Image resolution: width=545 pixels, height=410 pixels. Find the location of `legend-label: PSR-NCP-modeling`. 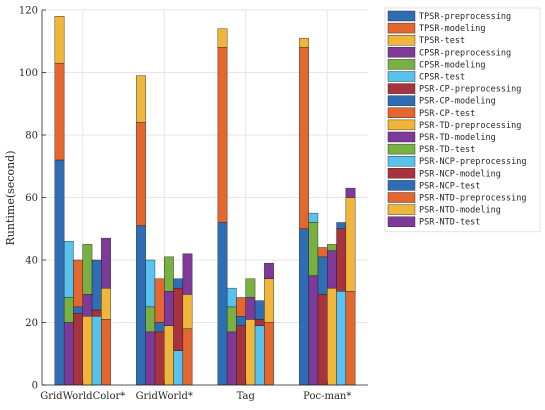

legend-label: PSR-NCP-modeling is located at coordinates (460, 174).